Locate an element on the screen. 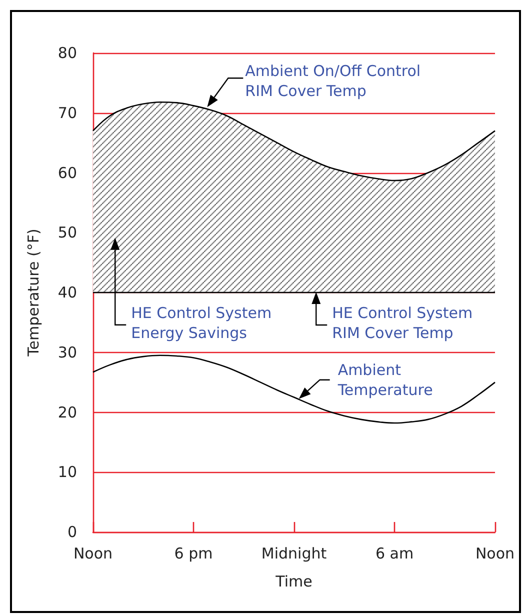  y-tick-label: 20 is located at coordinates (67, 412).